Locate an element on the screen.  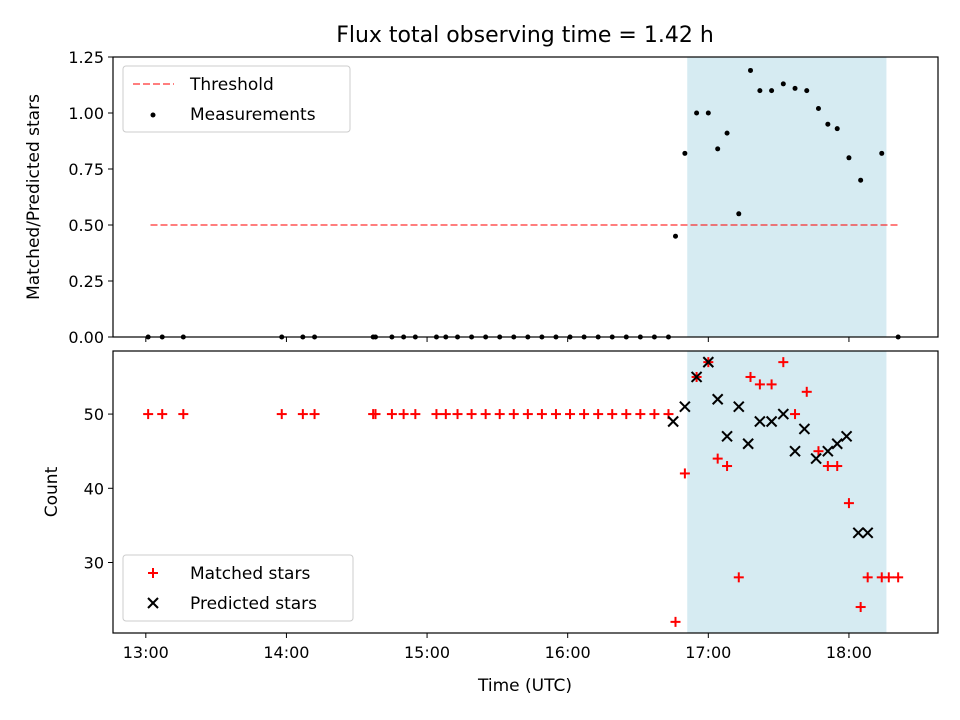
bottom-x-ticks: 13:00 14:00 15:00 16:00 17:00 18:00 is located at coordinates (497, 647).